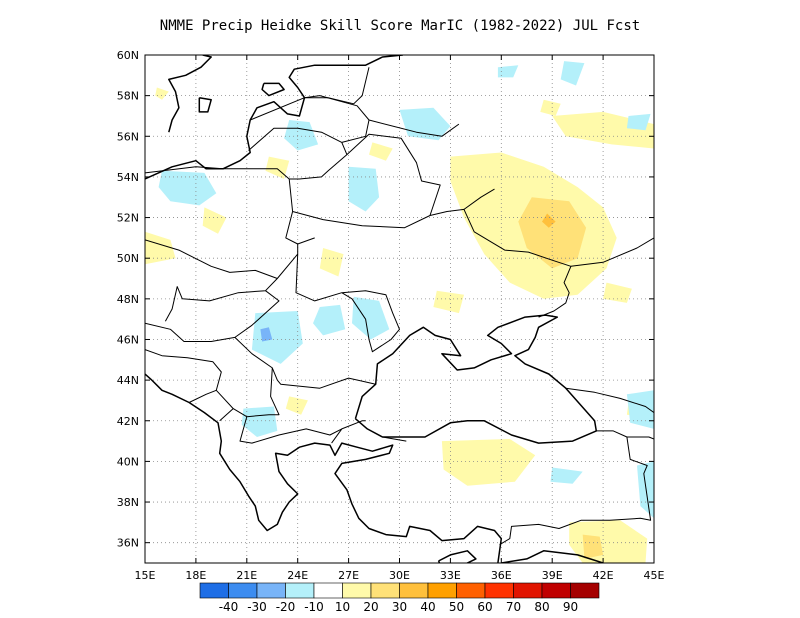  Describe the element at coordinates (427, 607) in the screenshot. I see `colorbar-label: 40` at that location.